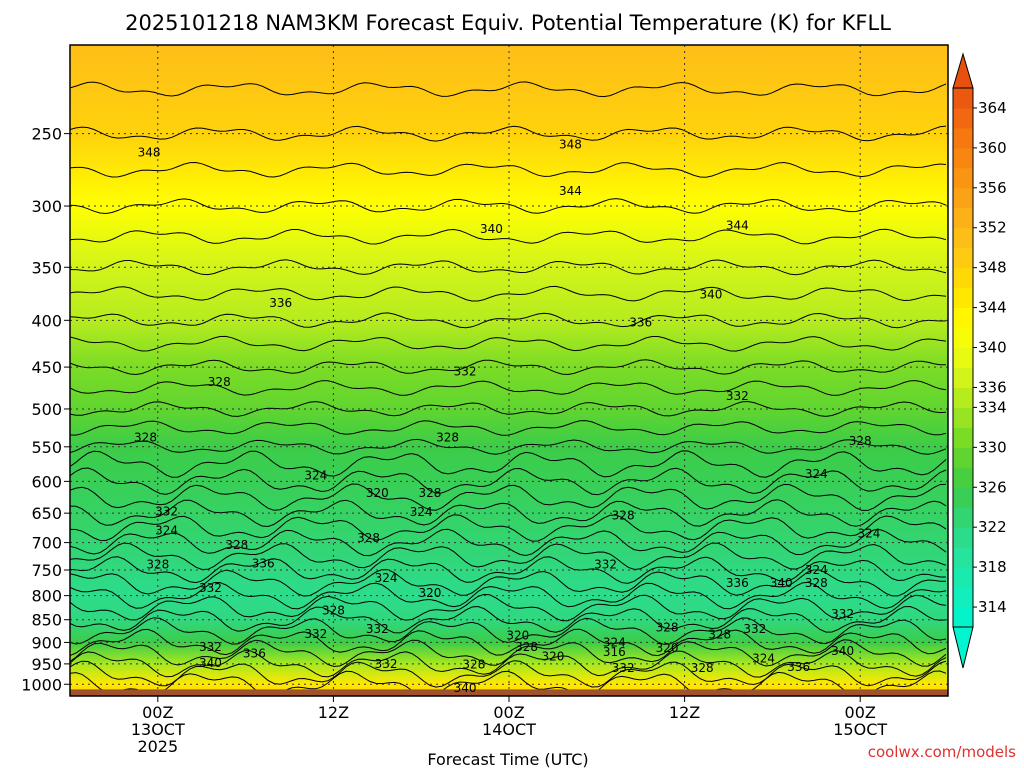 The width and height of the screenshot is (1024, 768). What do you see at coordinates (46, 642) in the screenshot?
I see `y-tick-label: 900` at bounding box center [46, 642].